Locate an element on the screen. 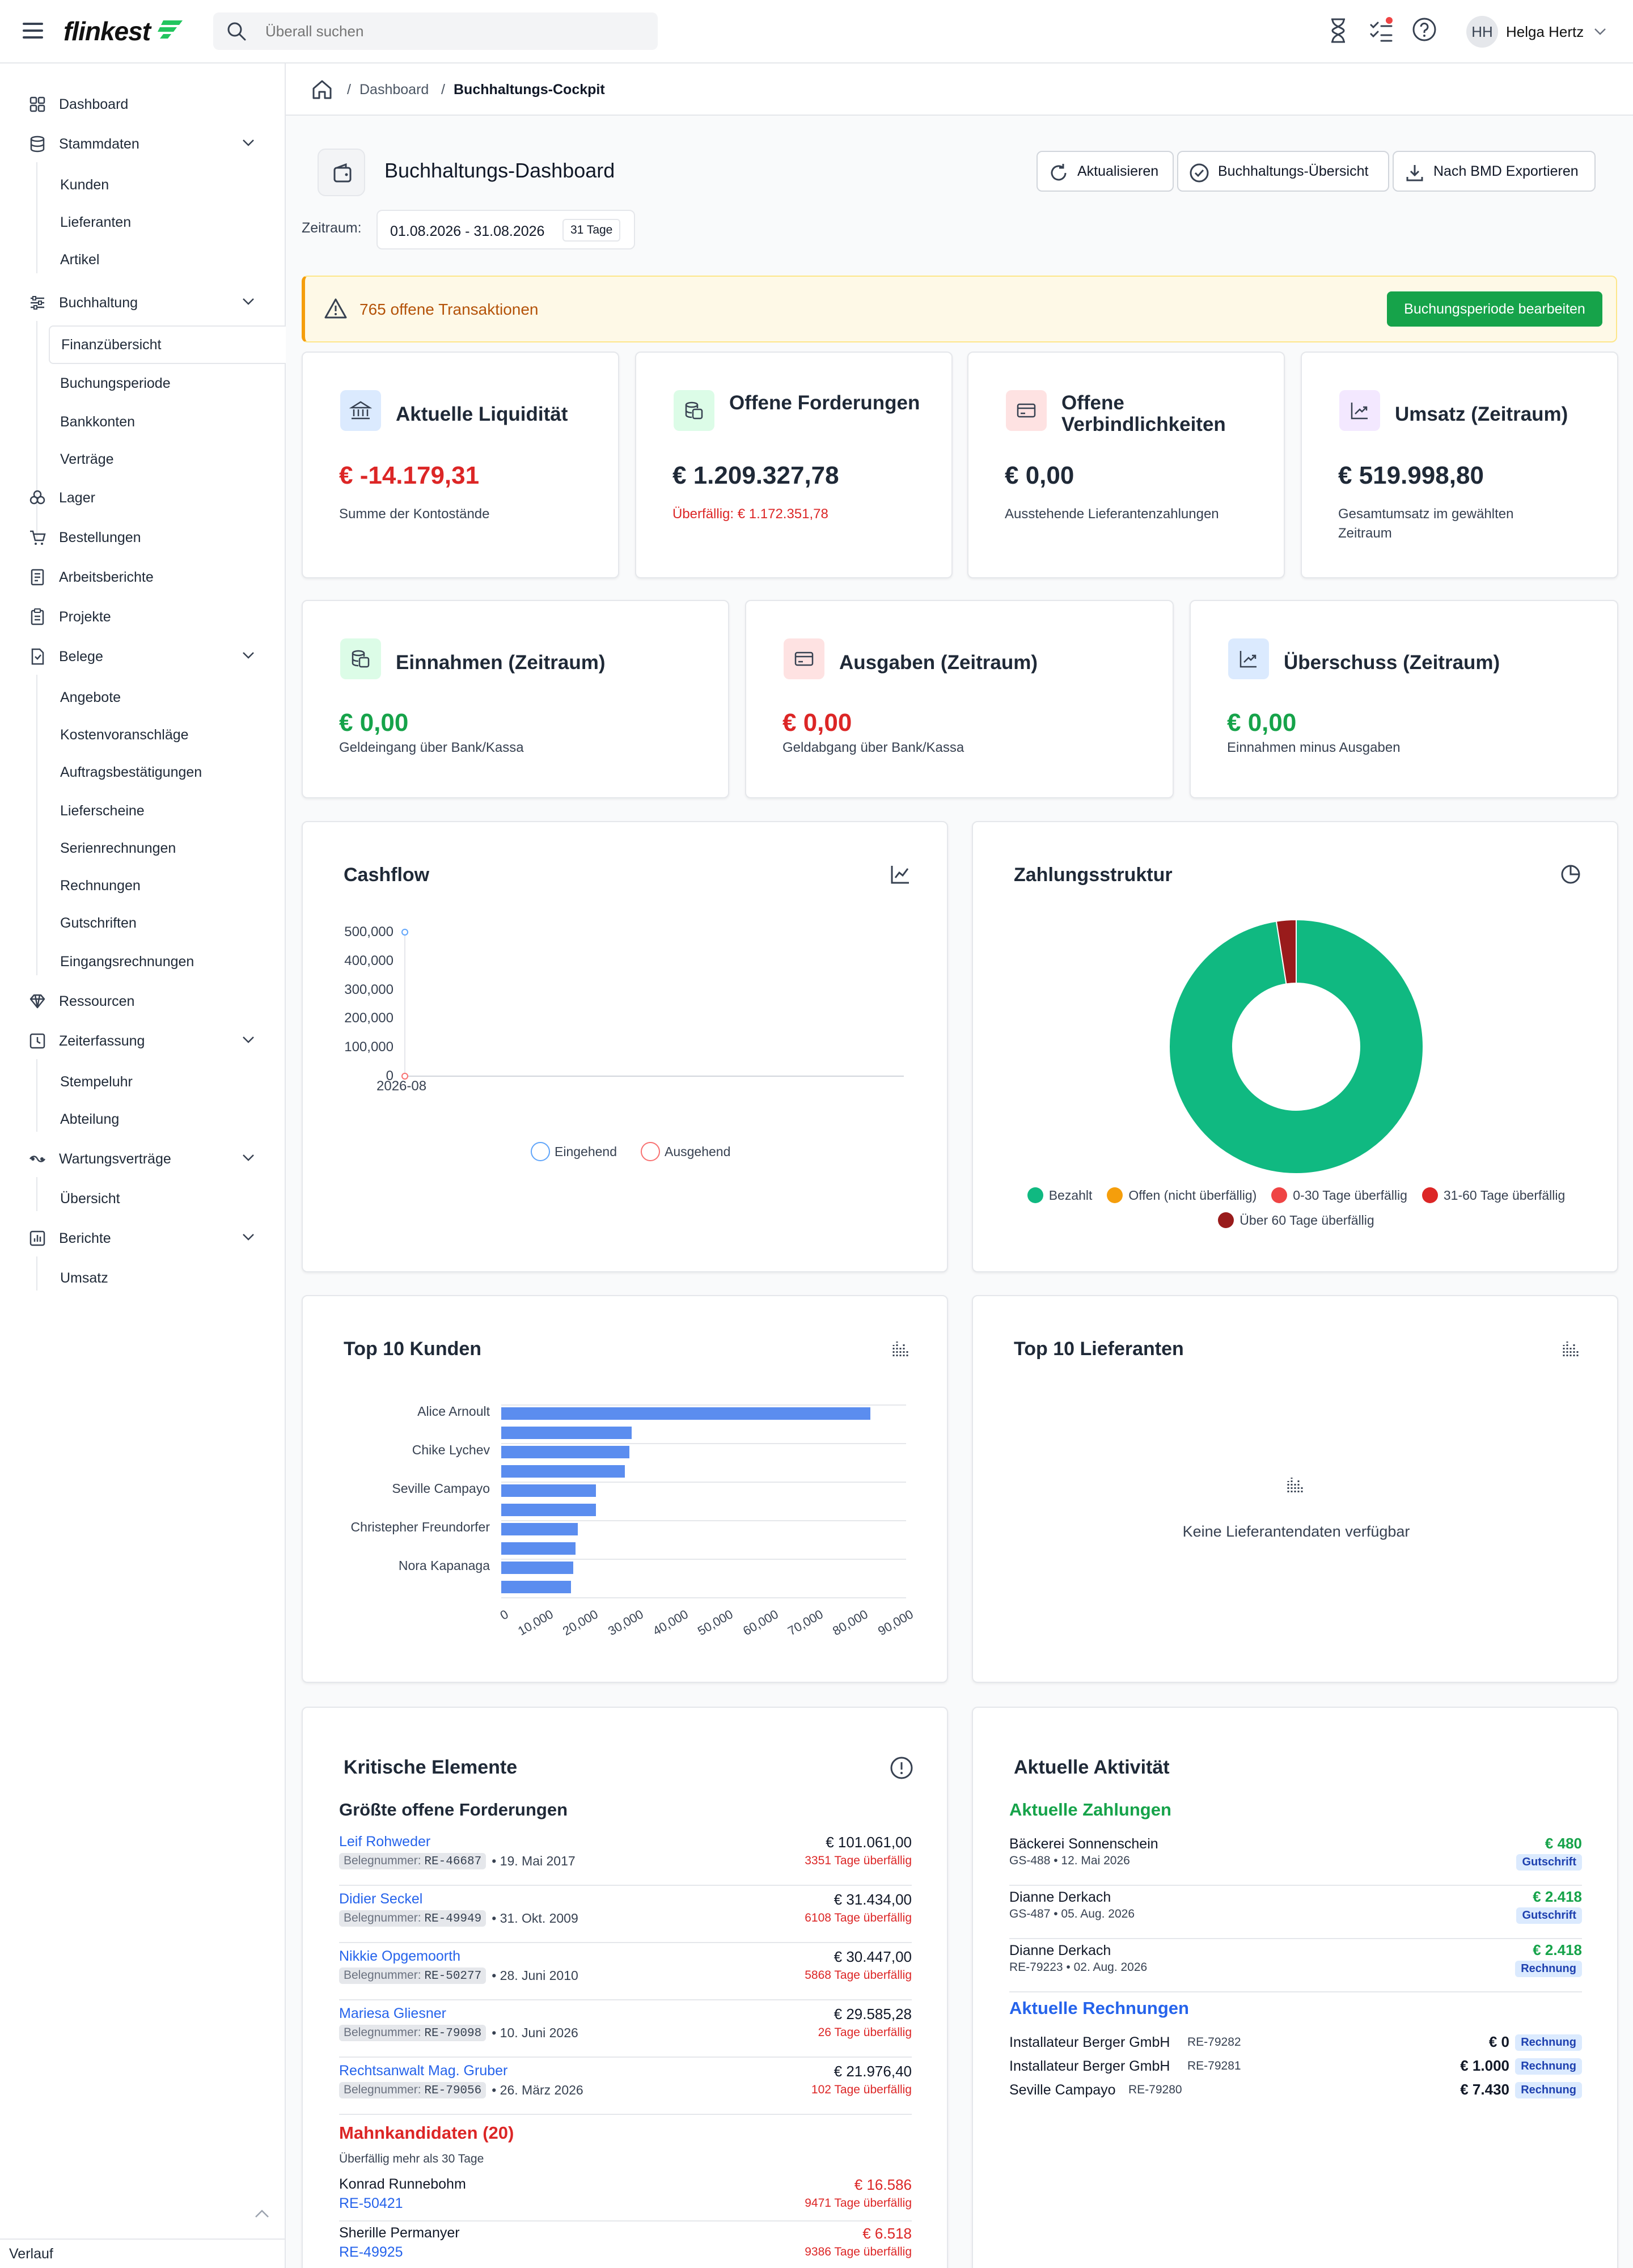 This screenshot has width=1633, height=2268. sidebar-item-vertraege: Verträge is located at coordinates (87, 459).